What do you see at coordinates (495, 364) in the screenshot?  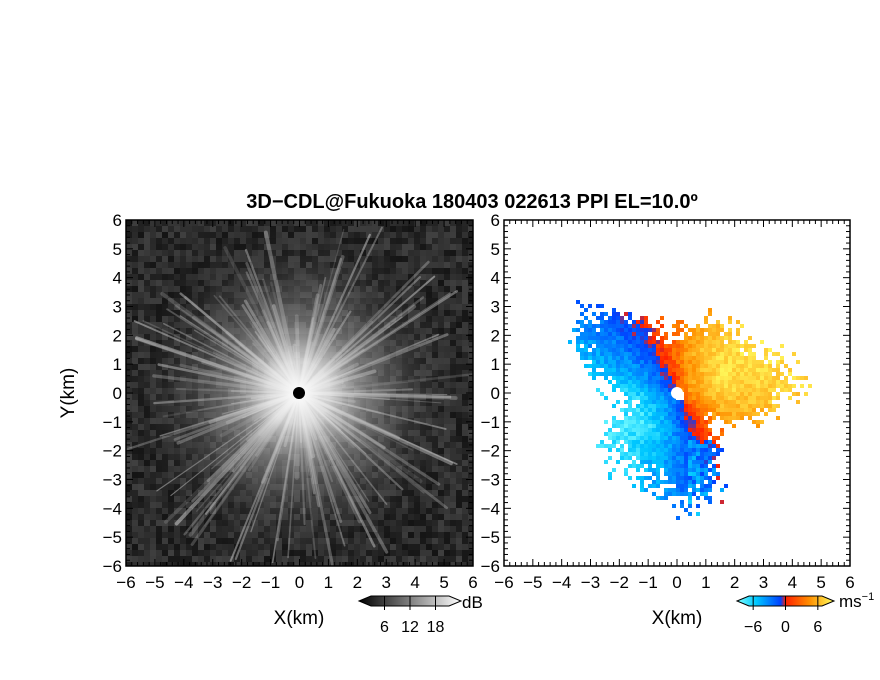 I see `right-y-tick-label: 1` at bounding box center [495, 364].